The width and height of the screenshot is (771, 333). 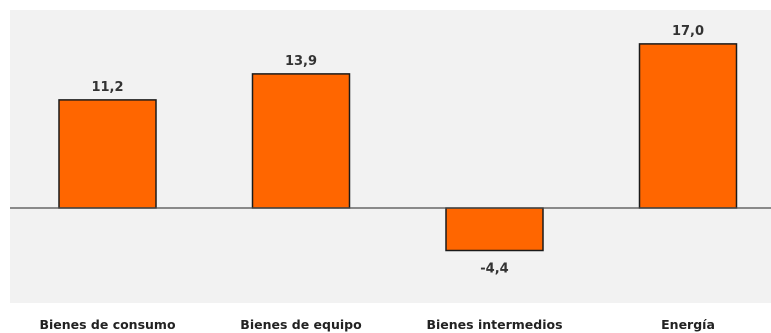 I want to click on category-label-4: Energía, so click(x=688, y=324).